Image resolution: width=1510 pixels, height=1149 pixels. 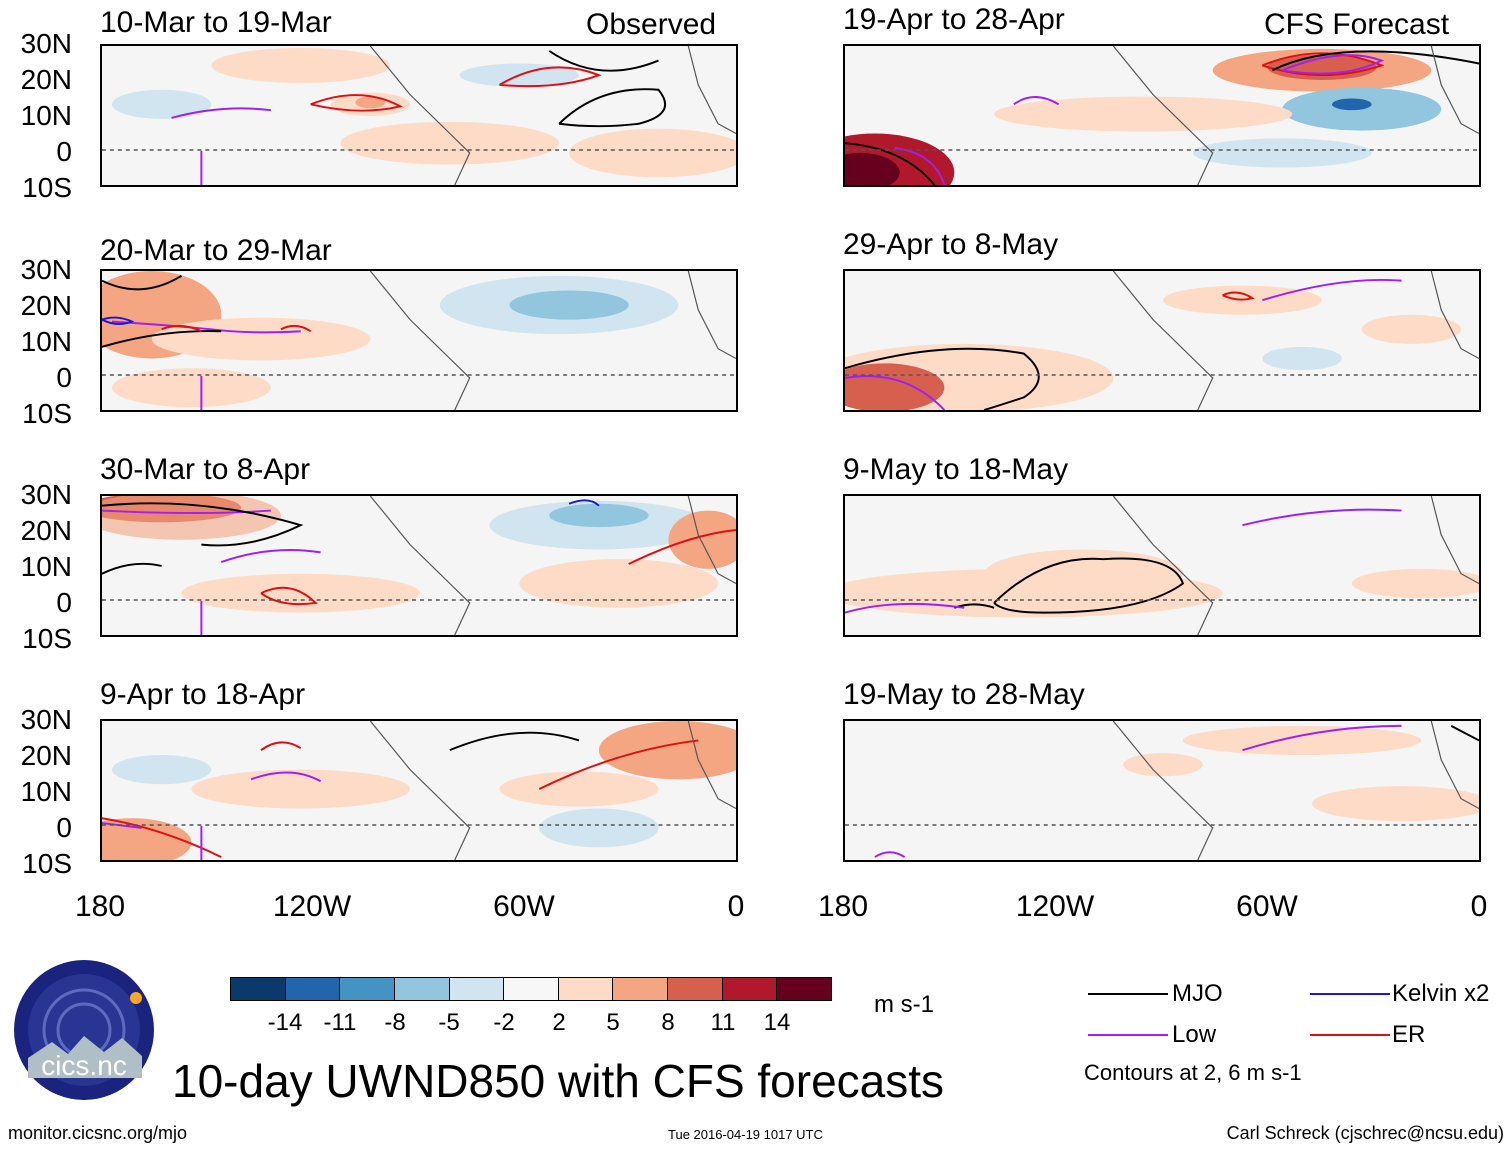 What do you see at coordinates (1194, 1034) in the screenshot?
I see `legend-low: Low` at bounding box center [1194, 1034].